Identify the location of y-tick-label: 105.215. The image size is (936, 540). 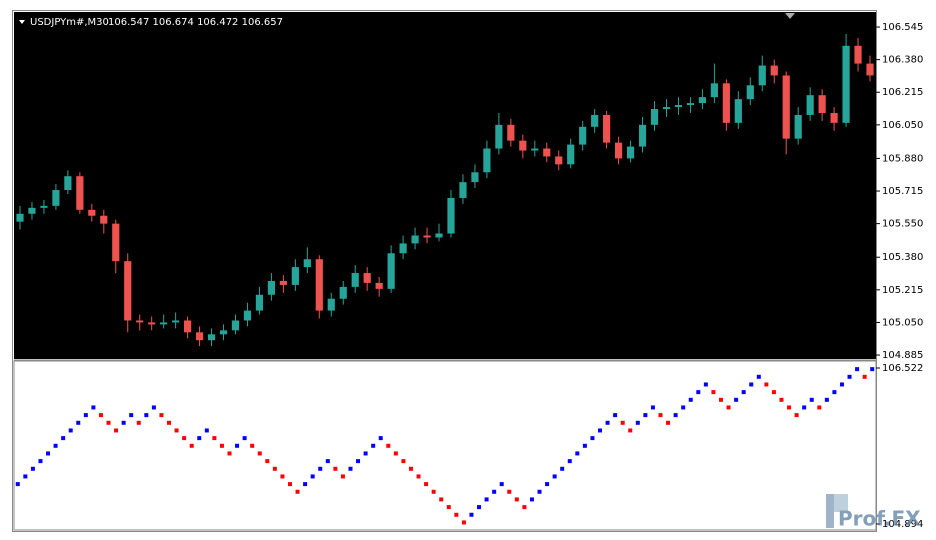
(902, 290).